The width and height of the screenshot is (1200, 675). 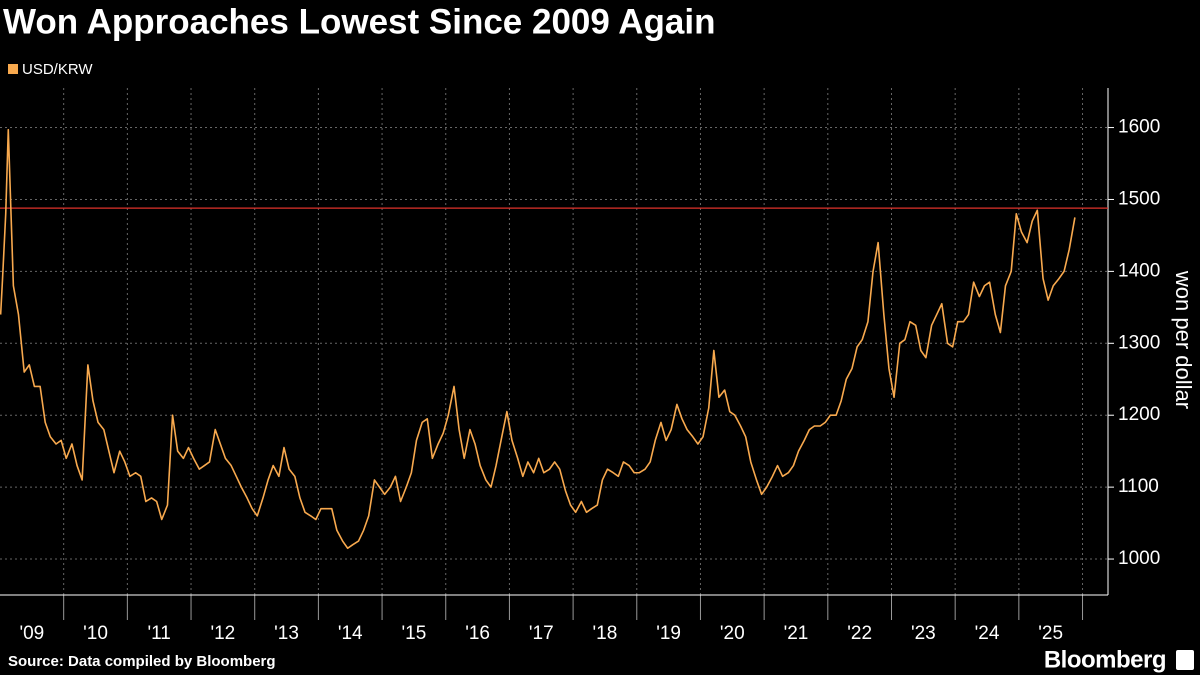 What do you see at coordinates (1105, 659) in the screenshot?
I see `brand-logo: Bloomberg` at bounding box center [1105, 659].